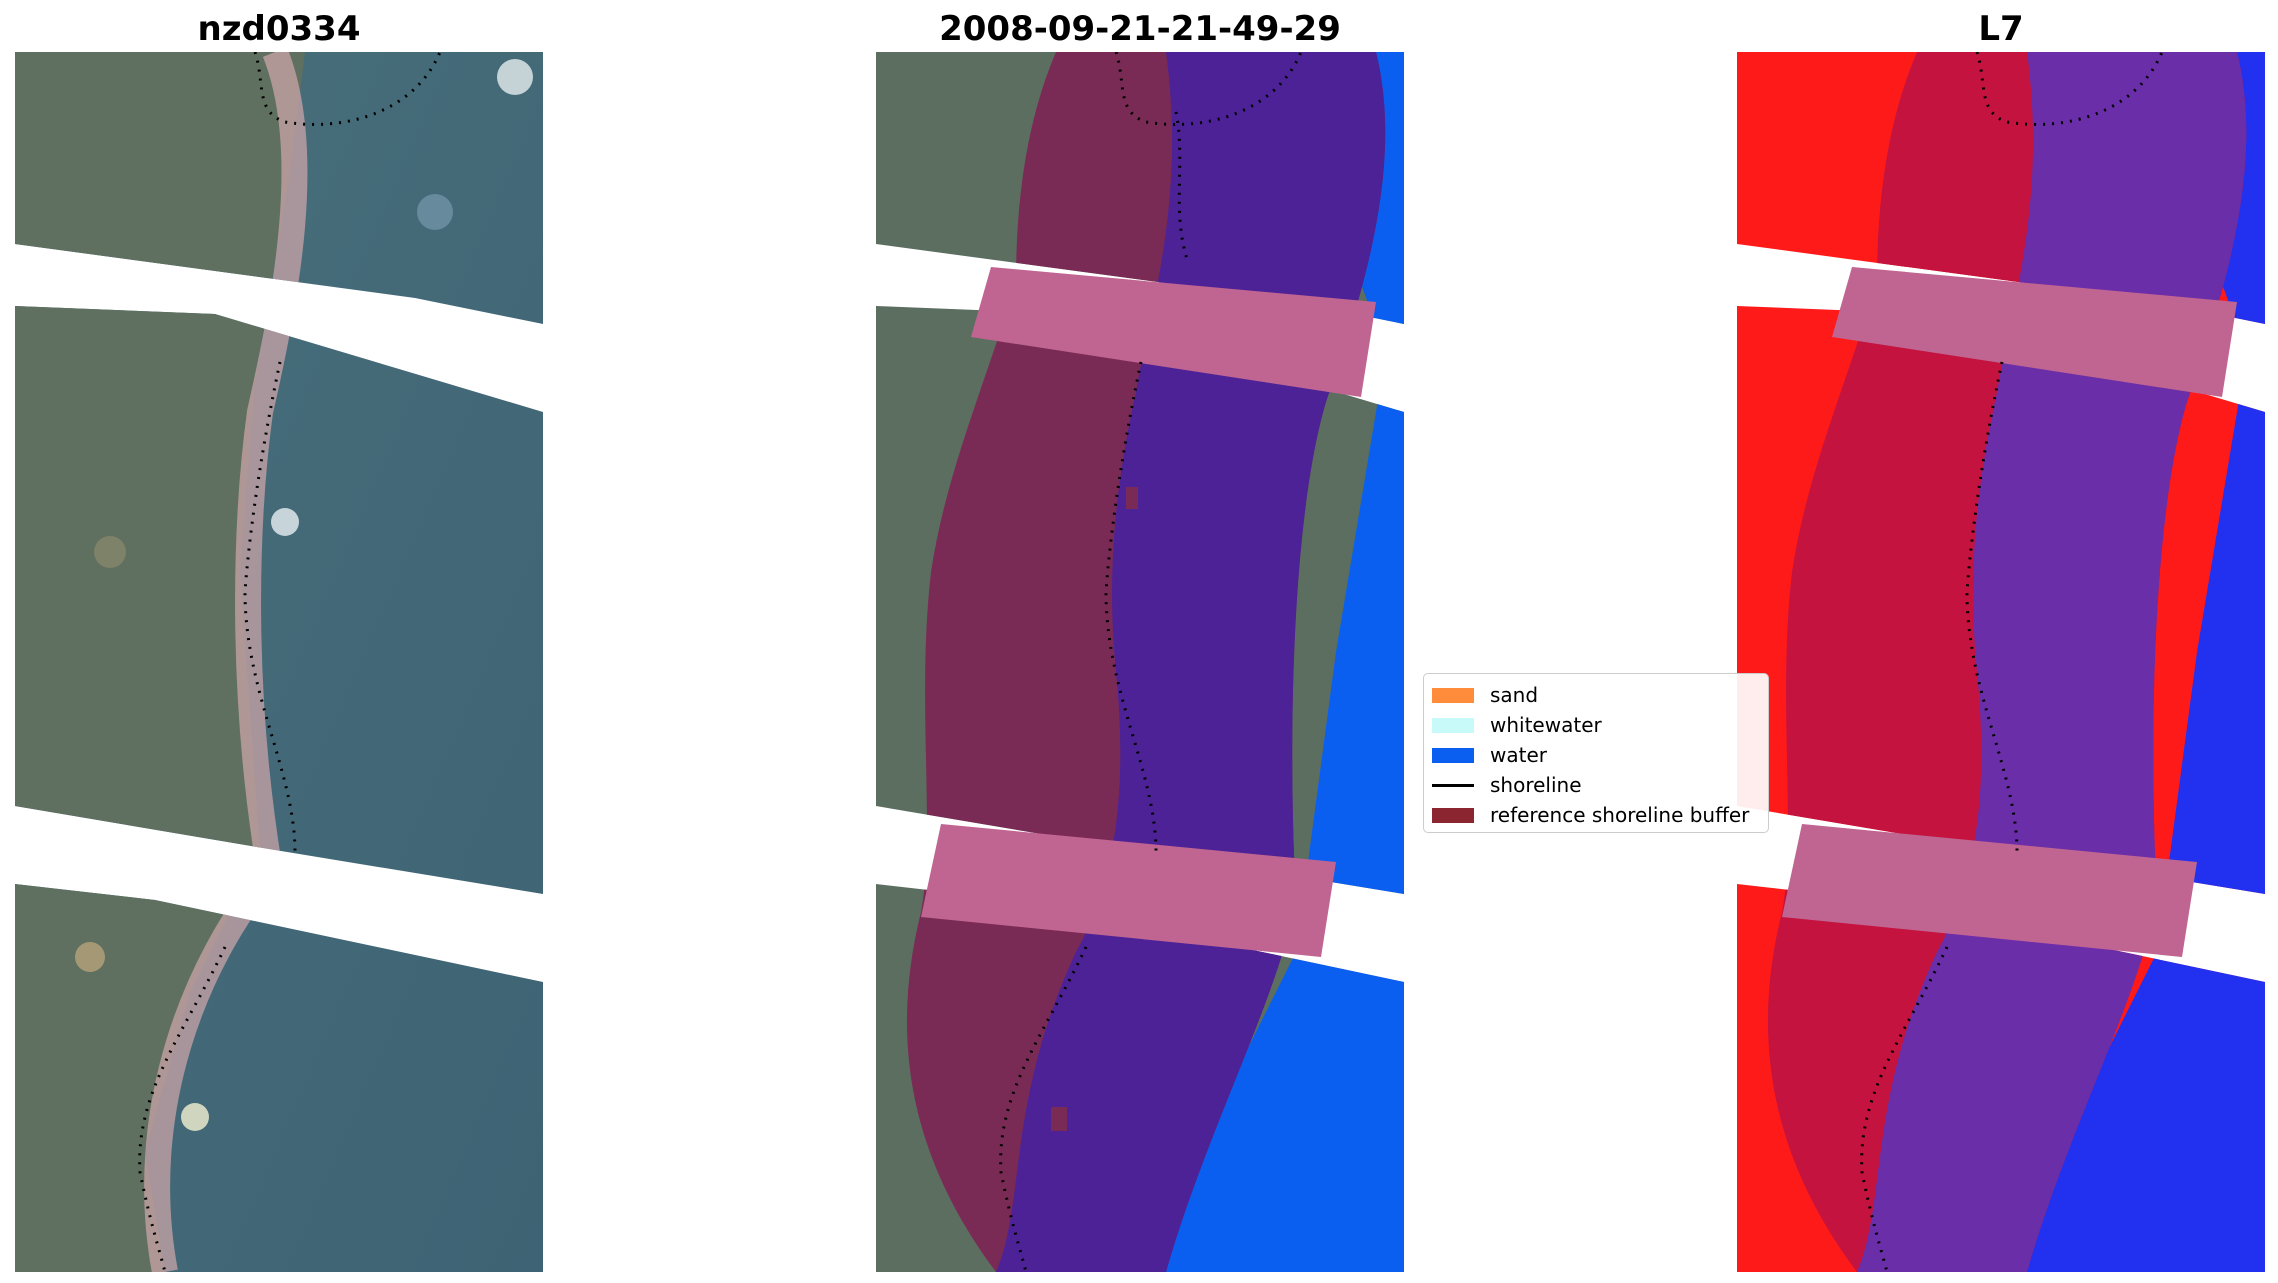  I want to click on reference-buffer-swatch, so click(1453, 815).